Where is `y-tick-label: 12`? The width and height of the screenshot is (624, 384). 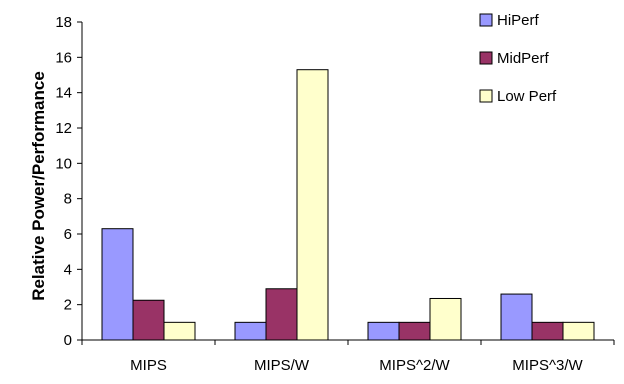
y-tick-label: 12 is located at coordinates (63, 128).